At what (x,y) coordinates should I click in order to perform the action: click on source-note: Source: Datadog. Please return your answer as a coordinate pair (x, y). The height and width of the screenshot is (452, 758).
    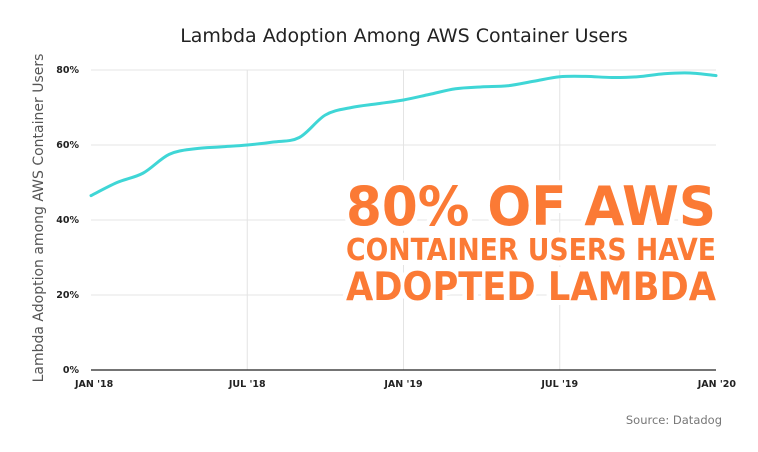
    Looking at the image, I should click on (674, 420).